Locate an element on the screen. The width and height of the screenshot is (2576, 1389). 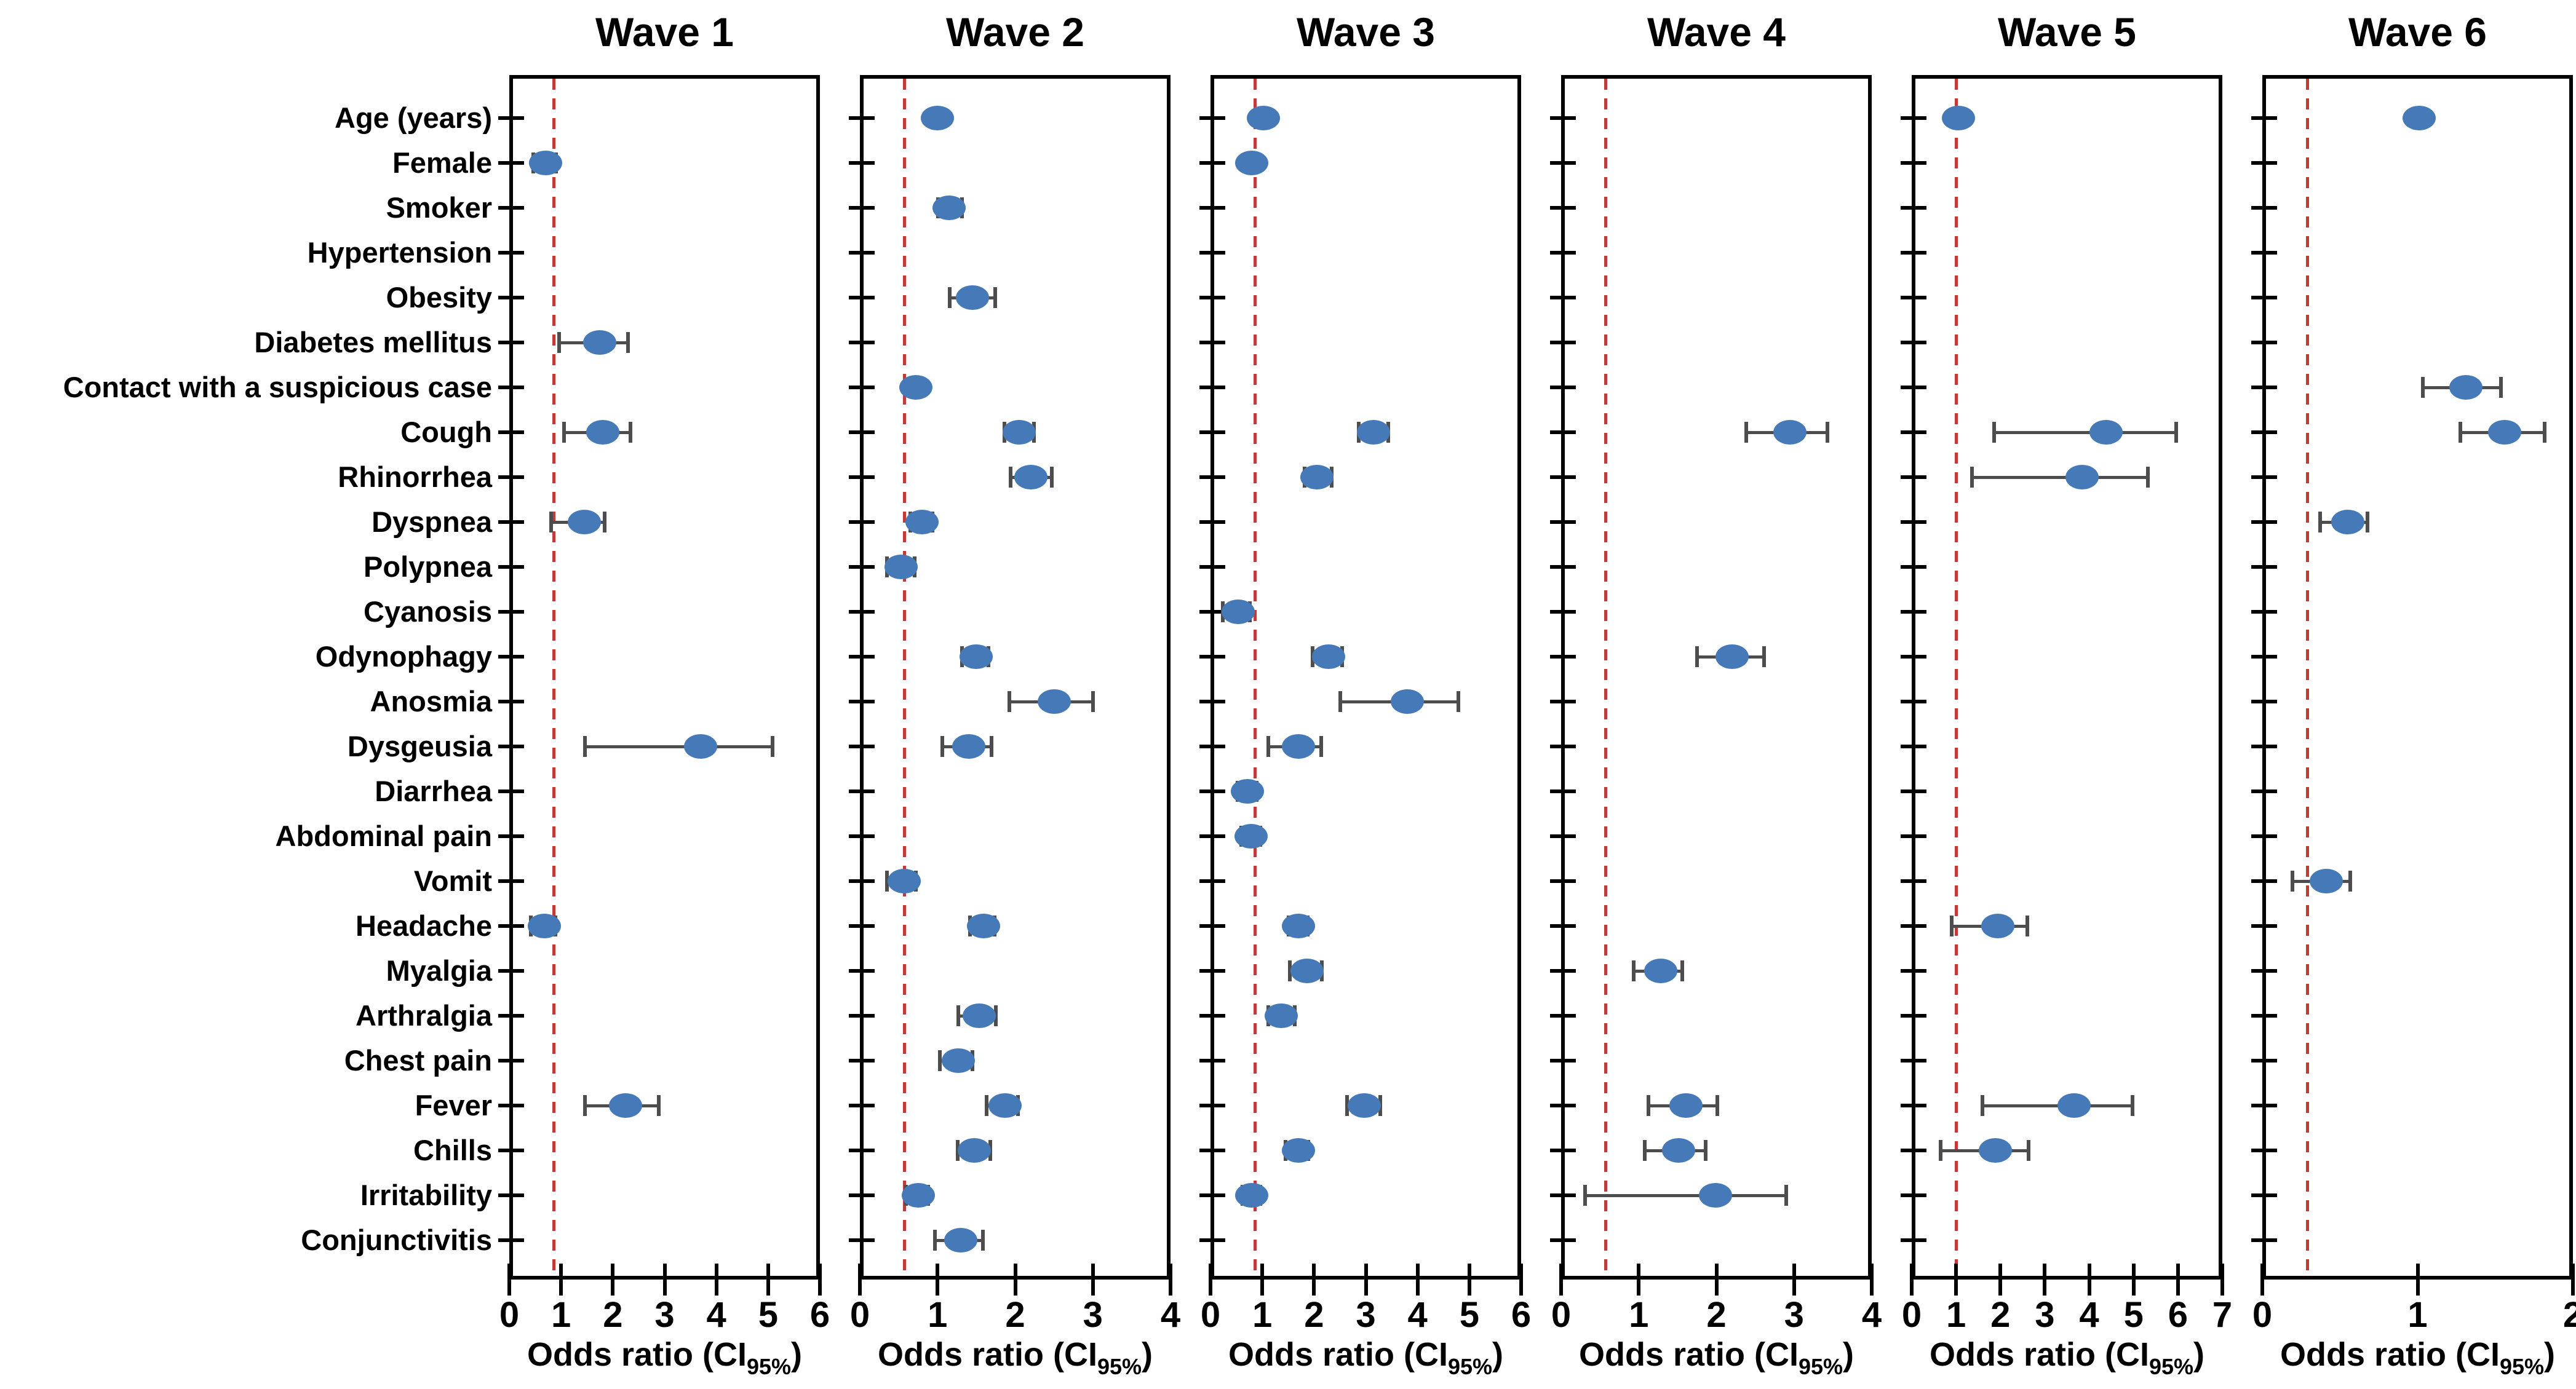
category-label: Headache is located at coordinates (423, 925).